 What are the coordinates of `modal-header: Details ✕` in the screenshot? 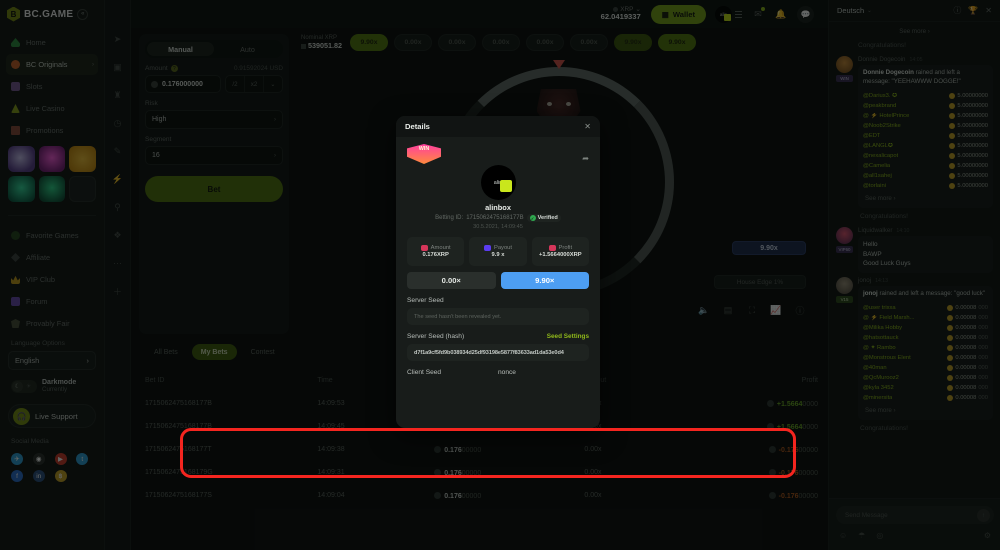 It's located at (498, 126).